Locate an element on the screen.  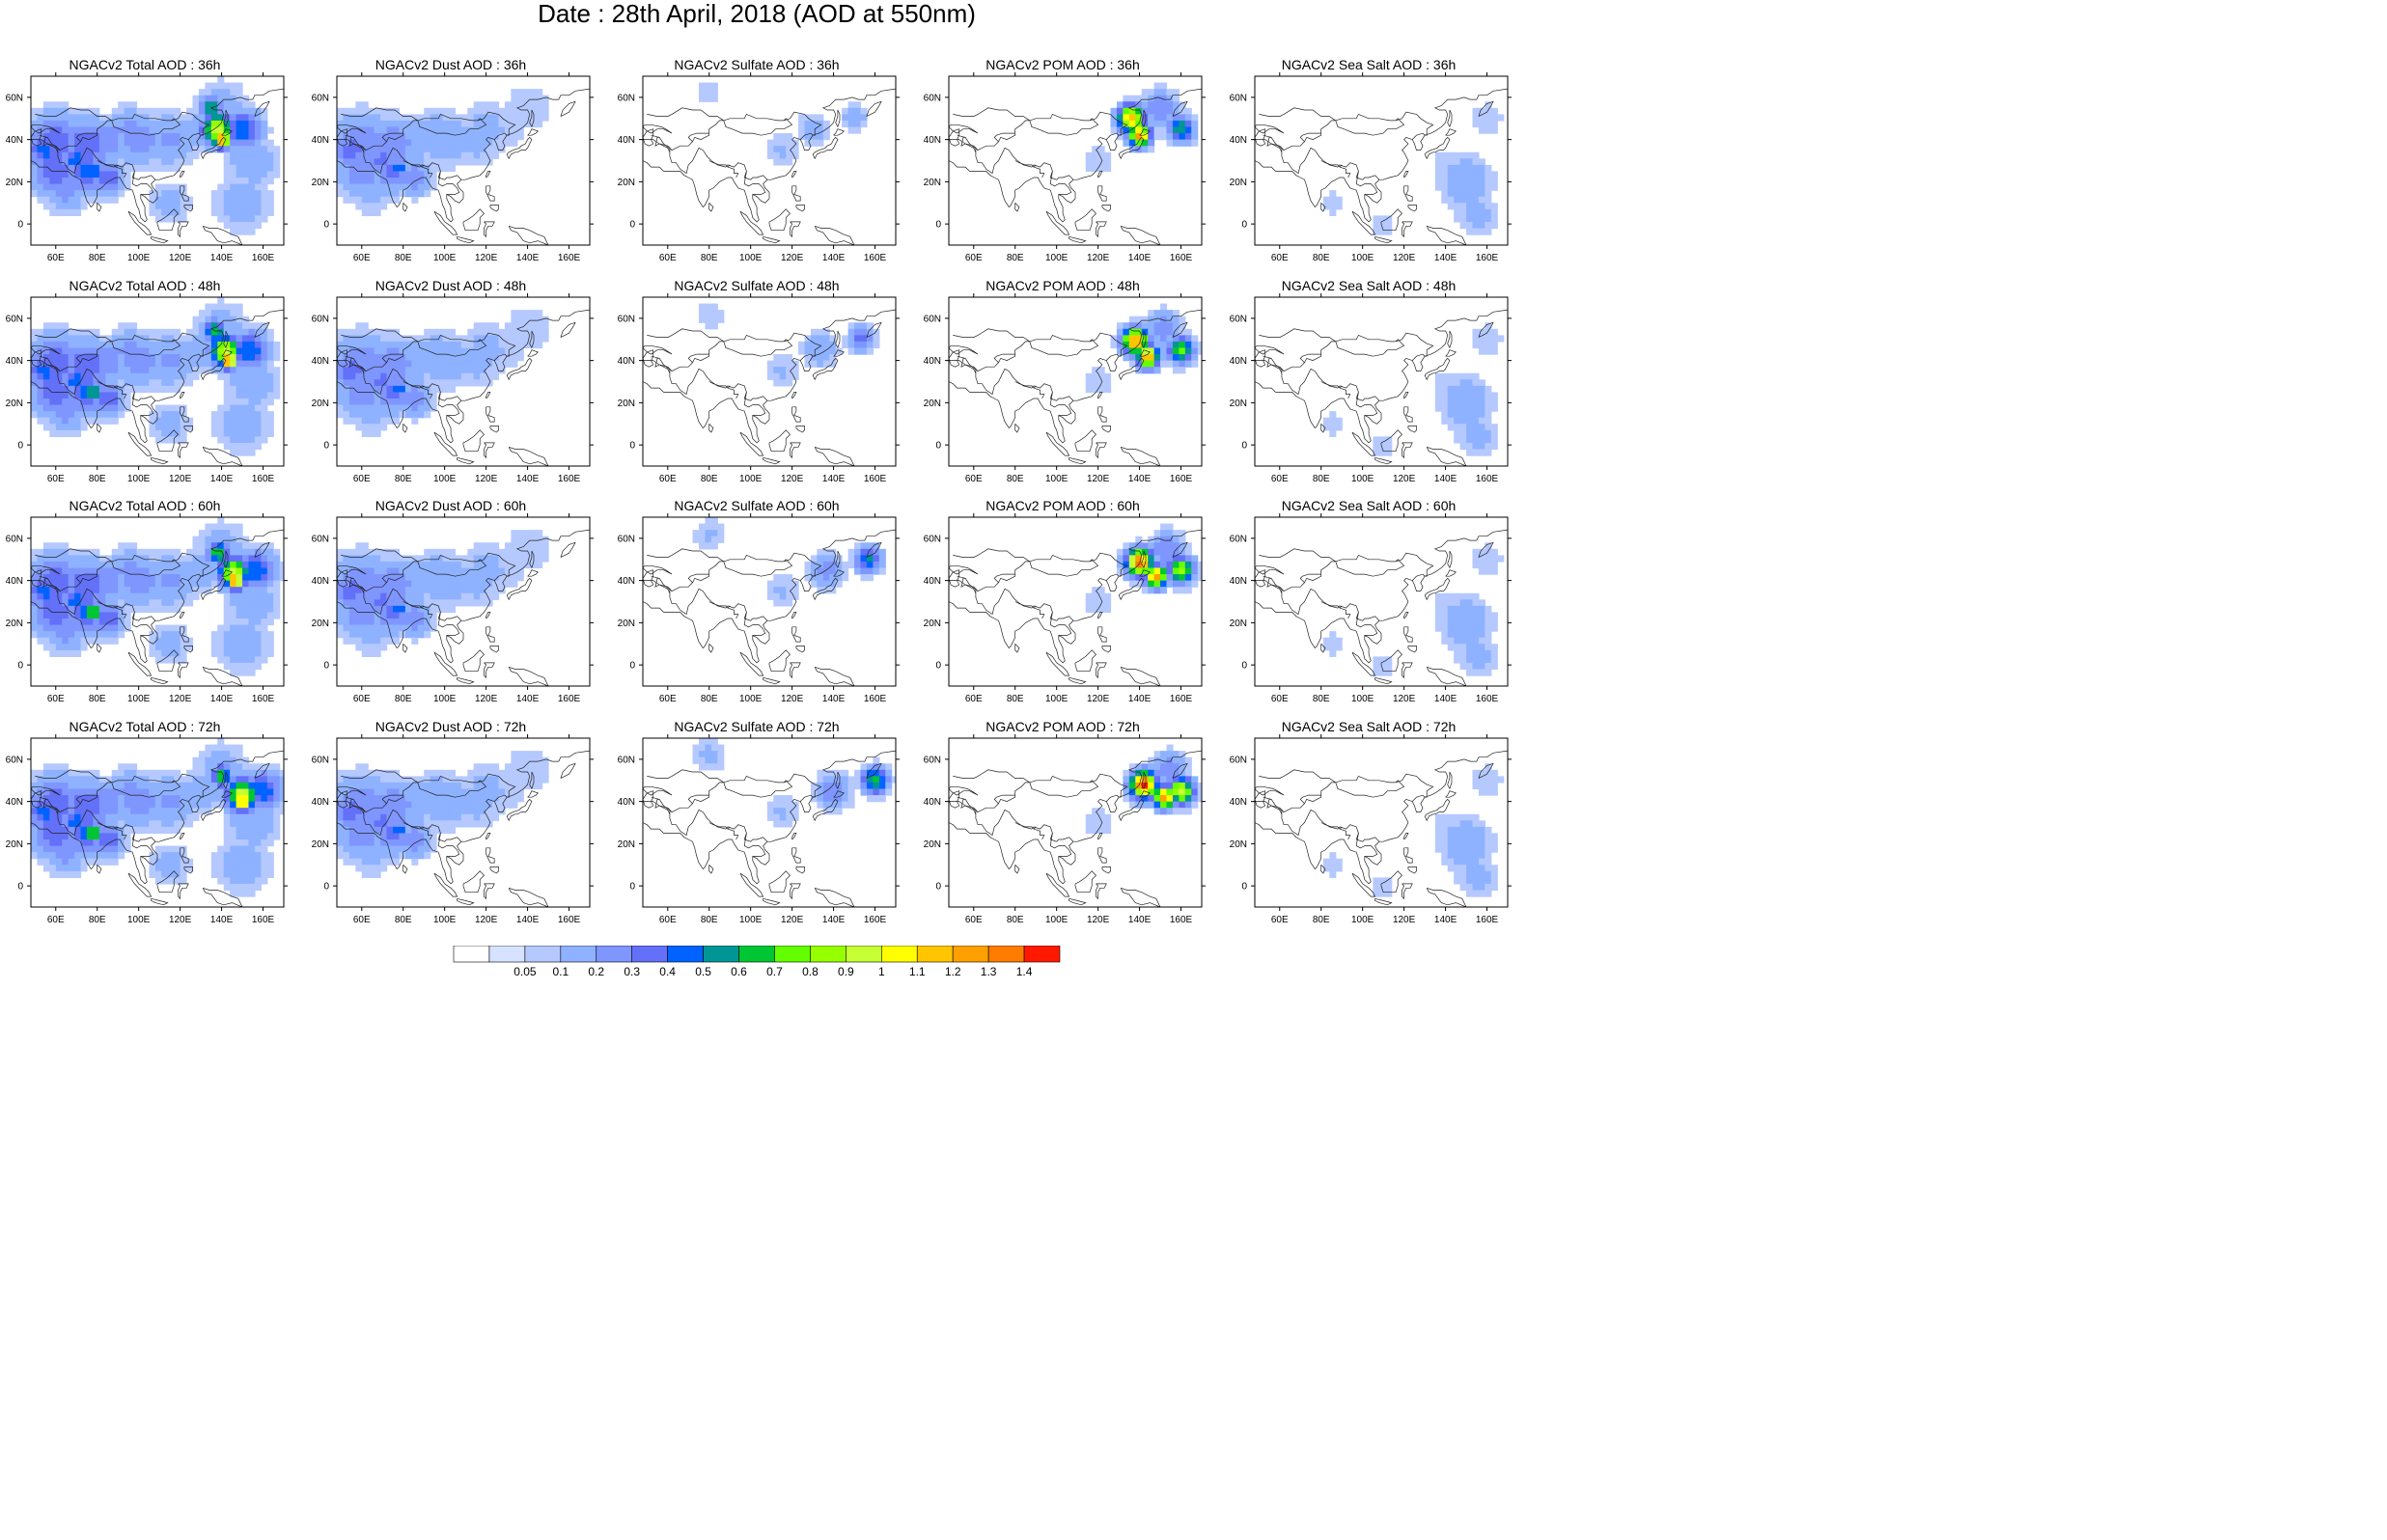
panel-title: NGACv2 Total AOD : 48h is located at coordinates (145, 285).